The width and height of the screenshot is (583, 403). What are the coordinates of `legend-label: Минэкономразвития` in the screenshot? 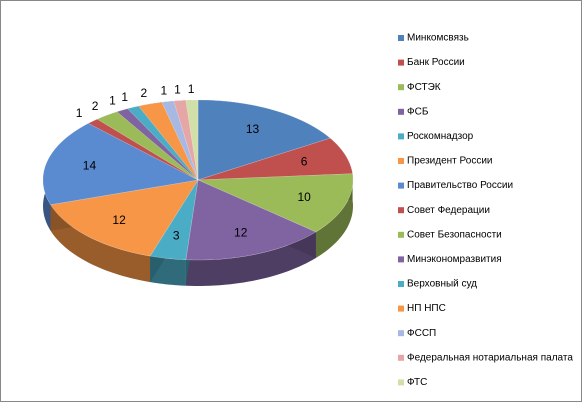 It's located at (454, 259).